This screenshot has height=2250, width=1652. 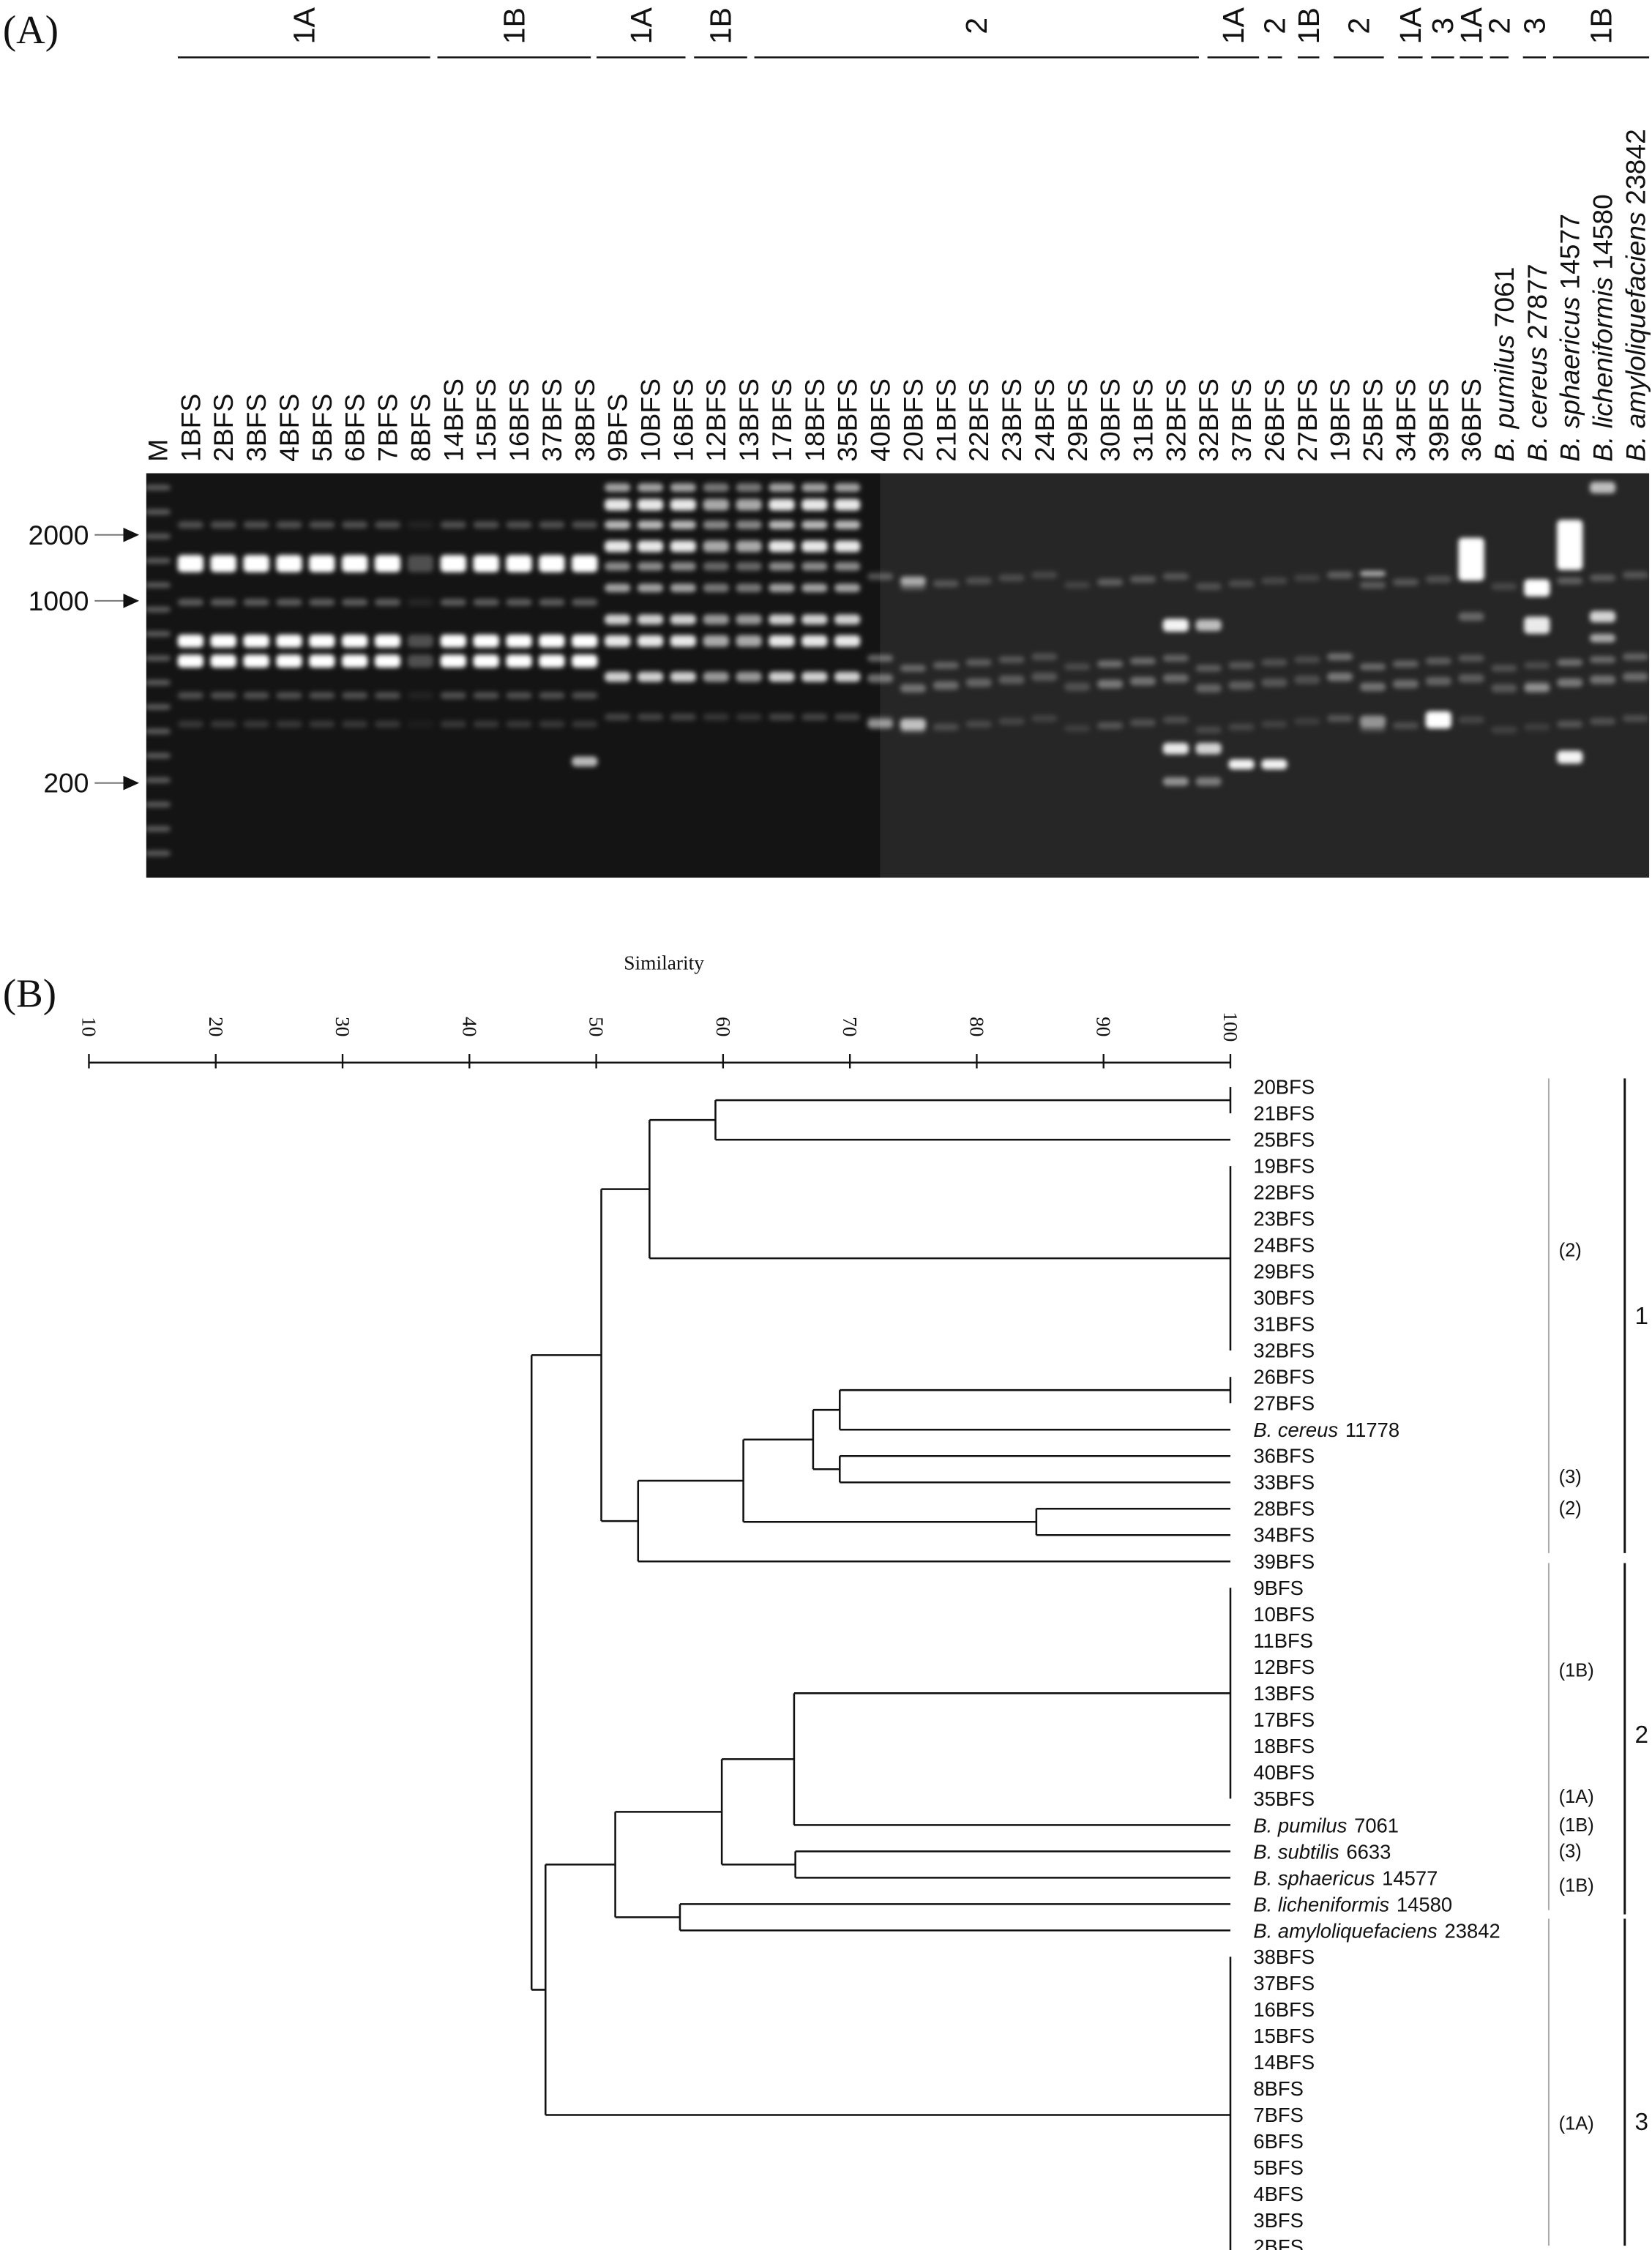 I want to click on leaf-label: 40BFS, so click(x=1284, y=1773).